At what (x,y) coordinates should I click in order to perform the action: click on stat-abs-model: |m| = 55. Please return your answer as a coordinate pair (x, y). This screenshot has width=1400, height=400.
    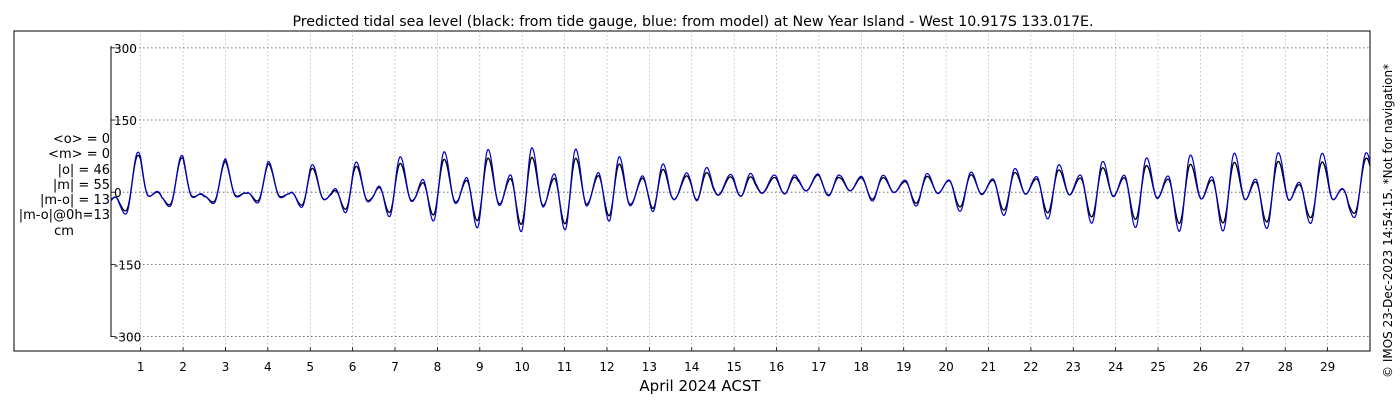
    Looking at the image, I should click on (81, 185).